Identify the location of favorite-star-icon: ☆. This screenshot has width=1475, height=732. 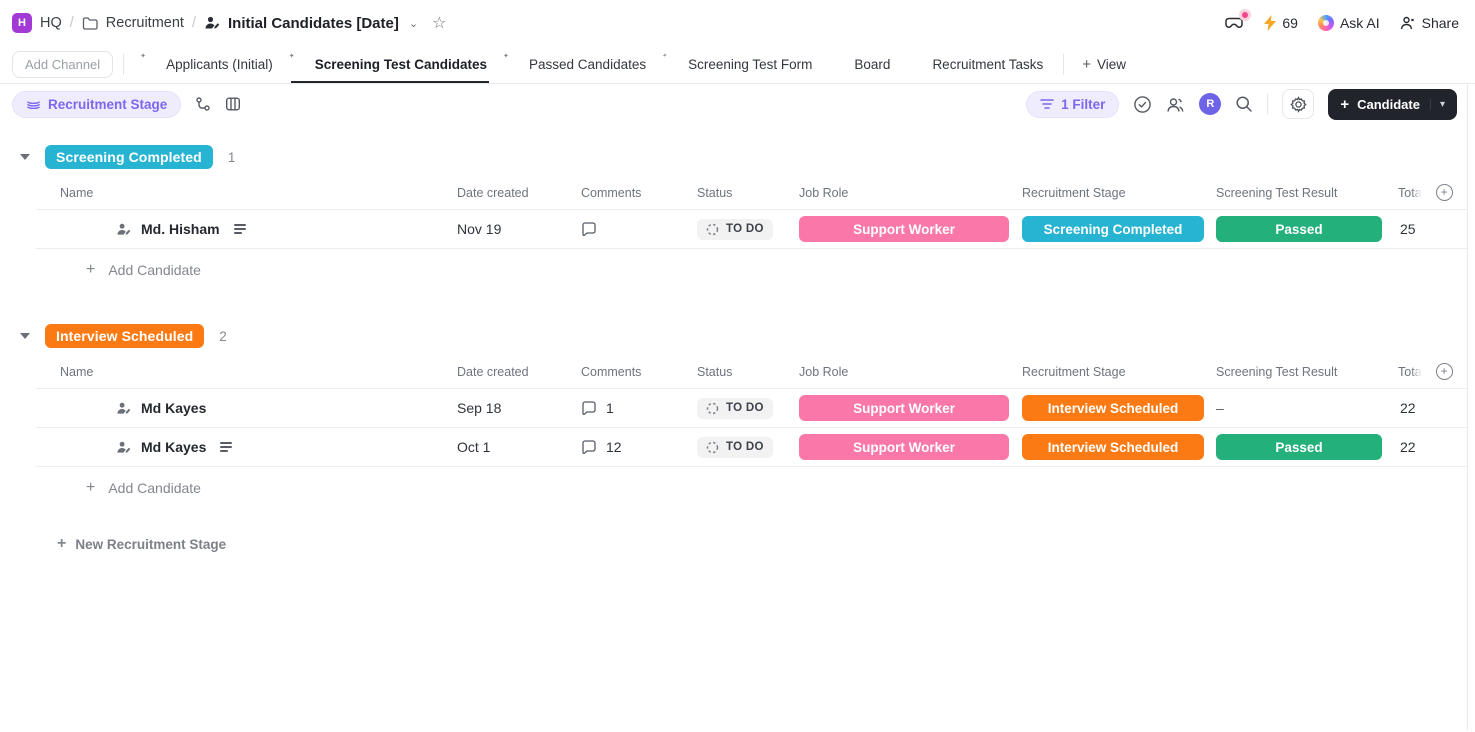
(439, 23).